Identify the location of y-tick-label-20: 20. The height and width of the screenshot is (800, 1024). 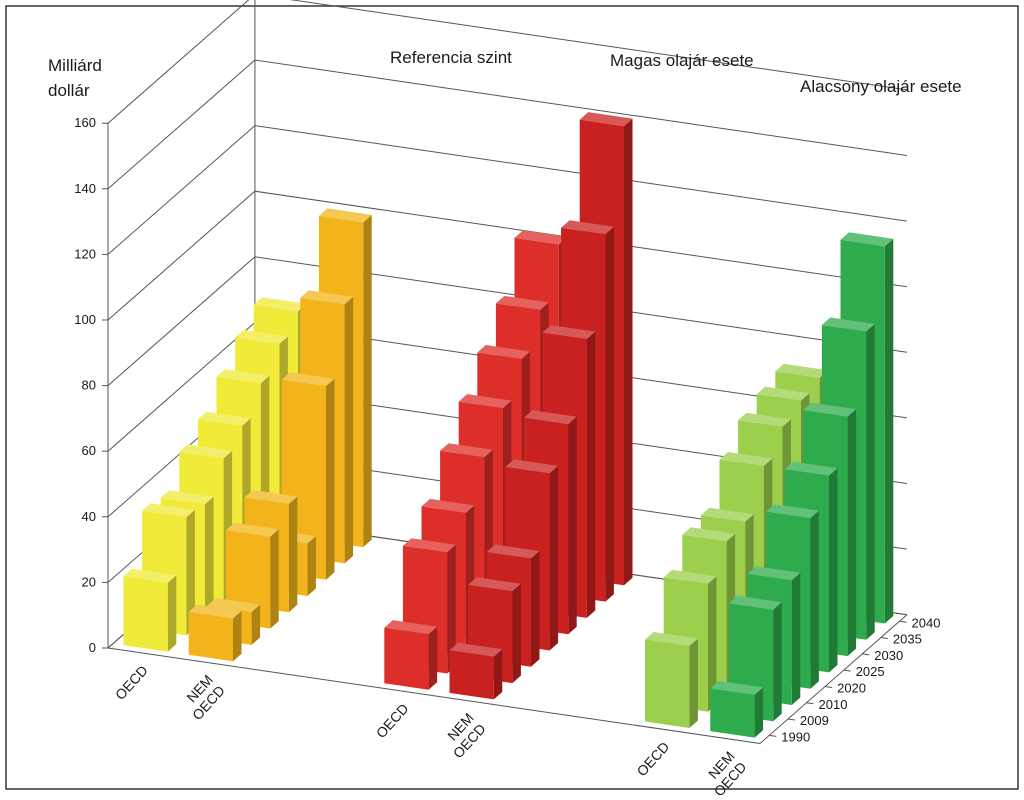
(89, 581).